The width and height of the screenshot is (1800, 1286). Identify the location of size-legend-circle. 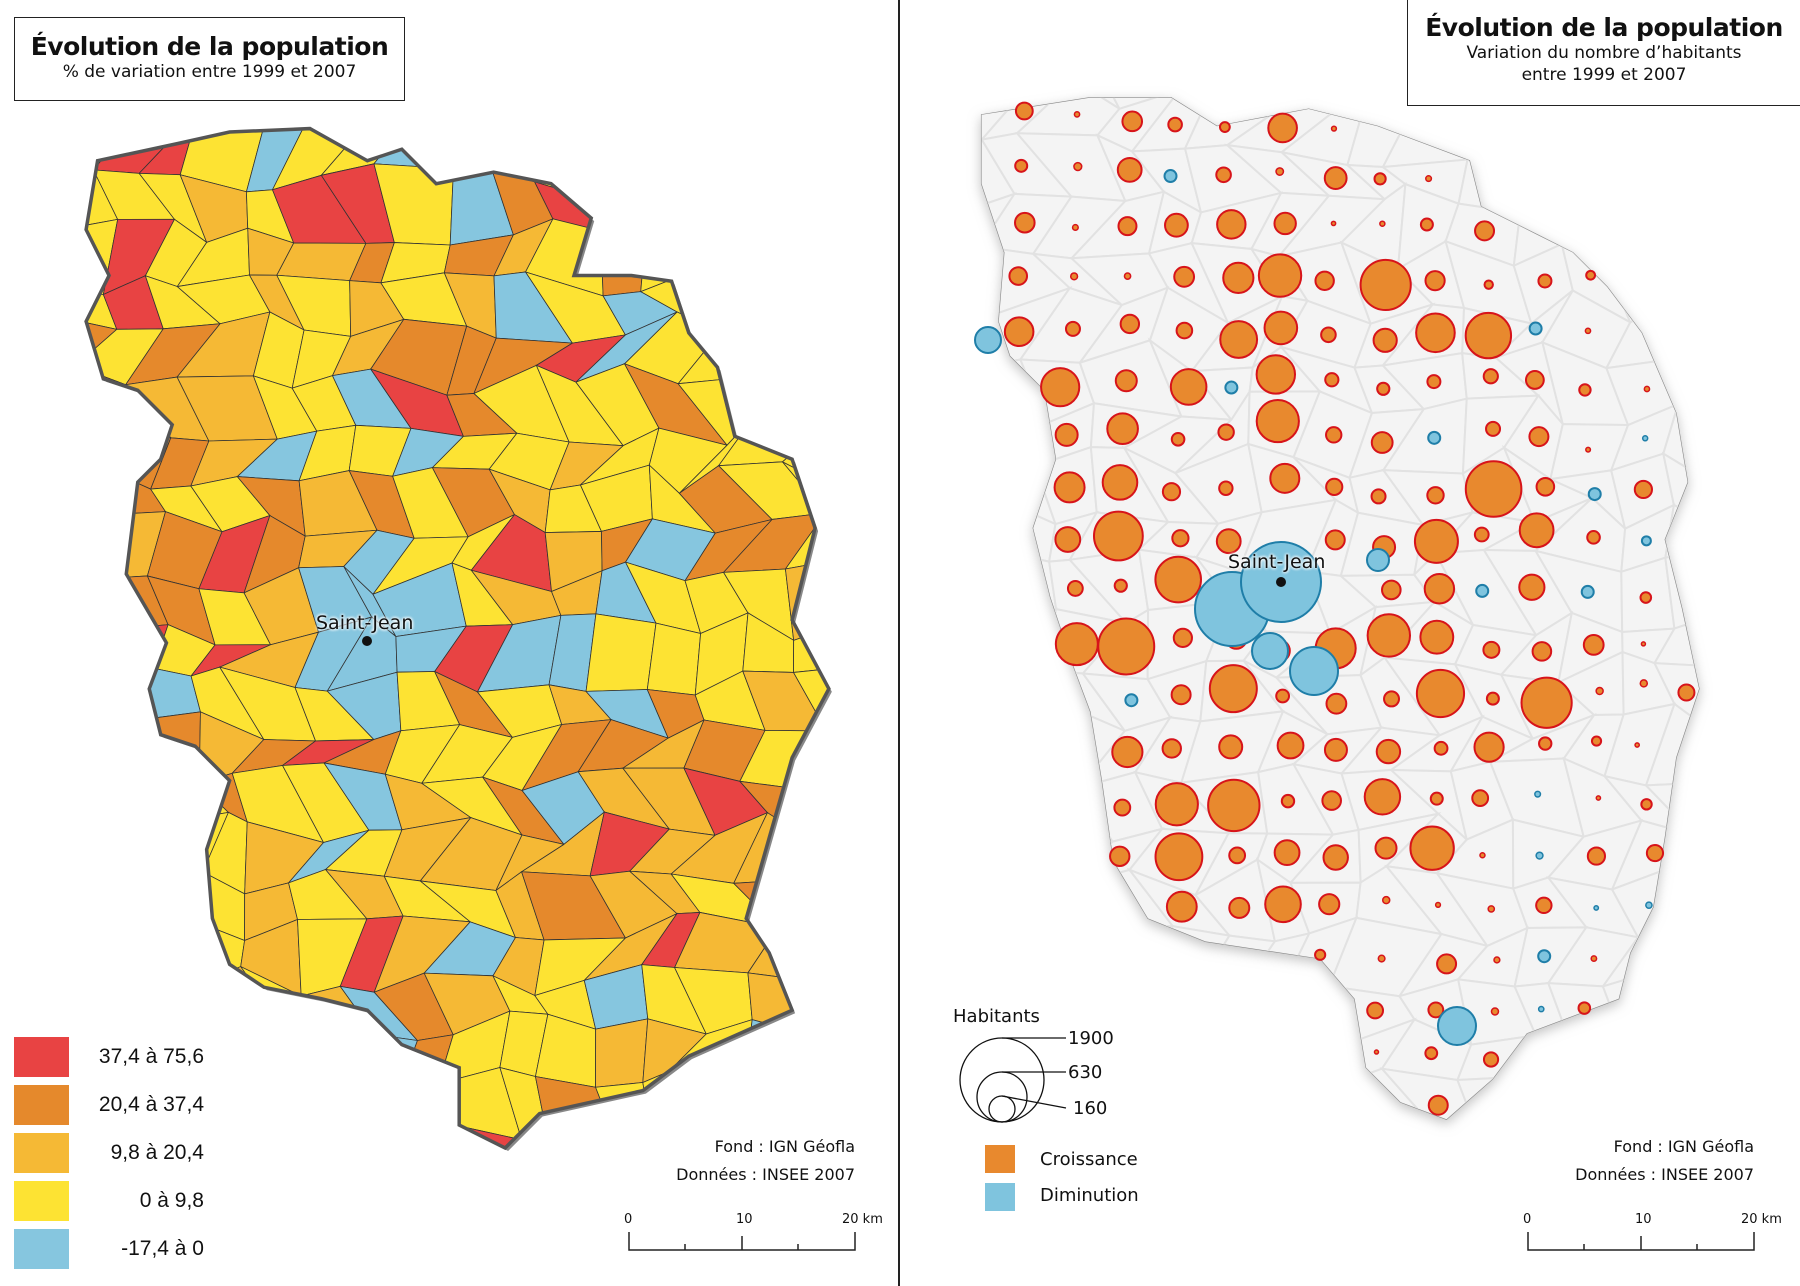
(1002, 1080).